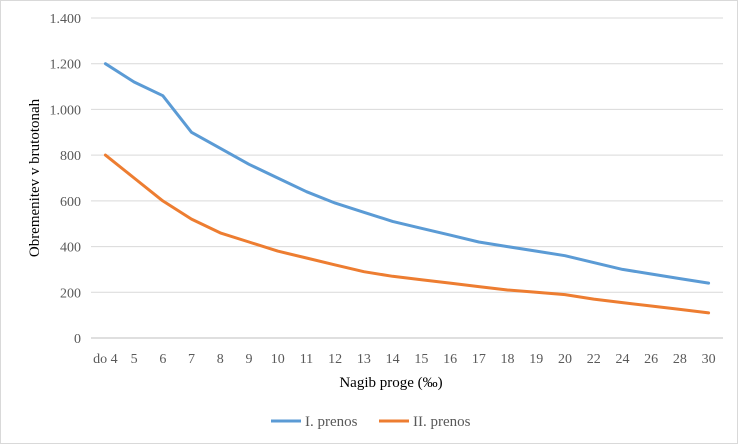 The width and height of the screenshot is (738, 444). What do you see at coordinates (536, 359) in the screenshot?
I see `x-tick-label: 19` at bounding box center [536, 359].